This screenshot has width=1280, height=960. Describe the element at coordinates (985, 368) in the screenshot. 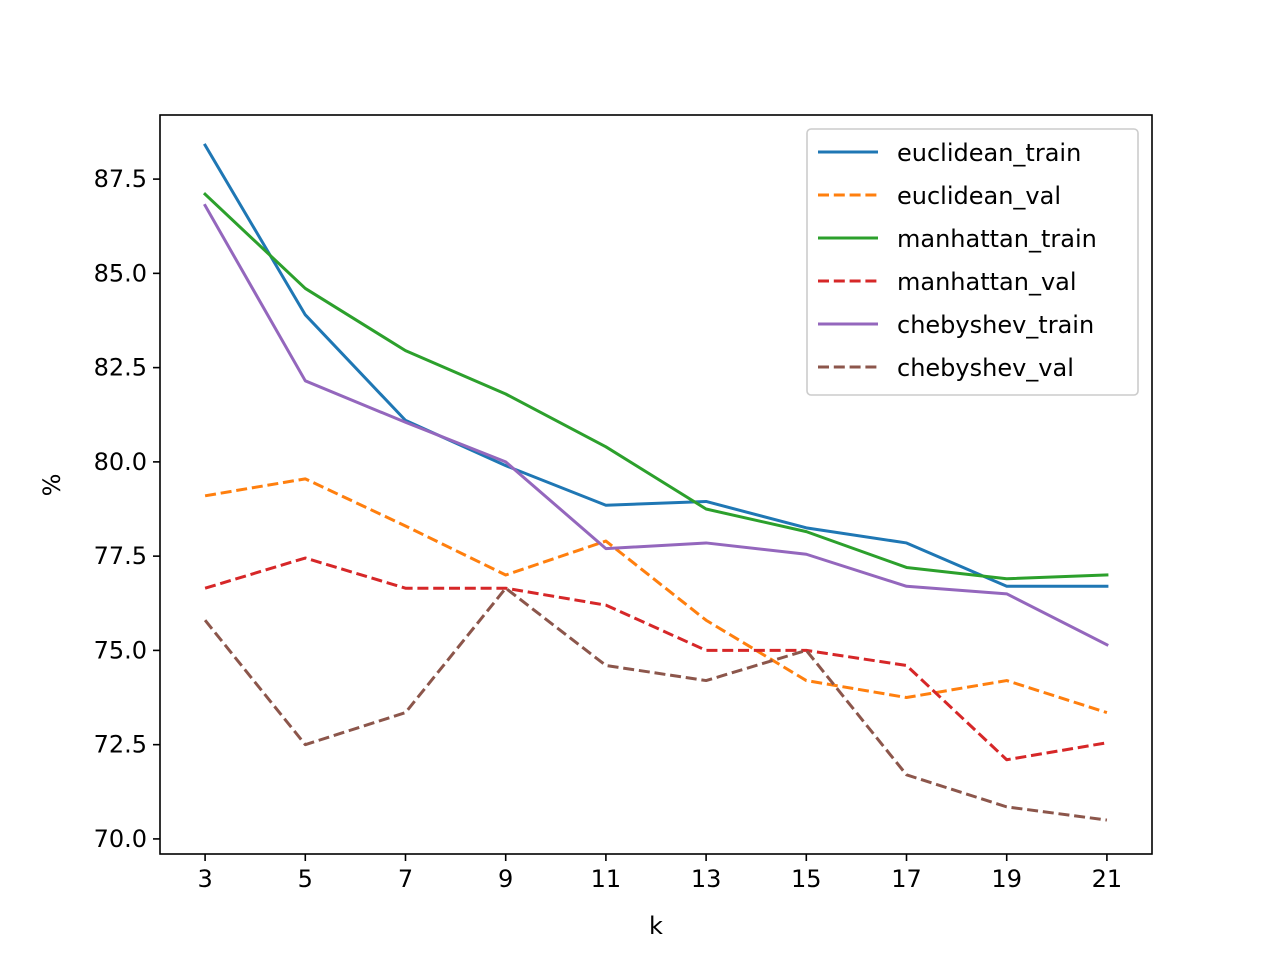

I see `legend-label: chebyshev_val` at that location.